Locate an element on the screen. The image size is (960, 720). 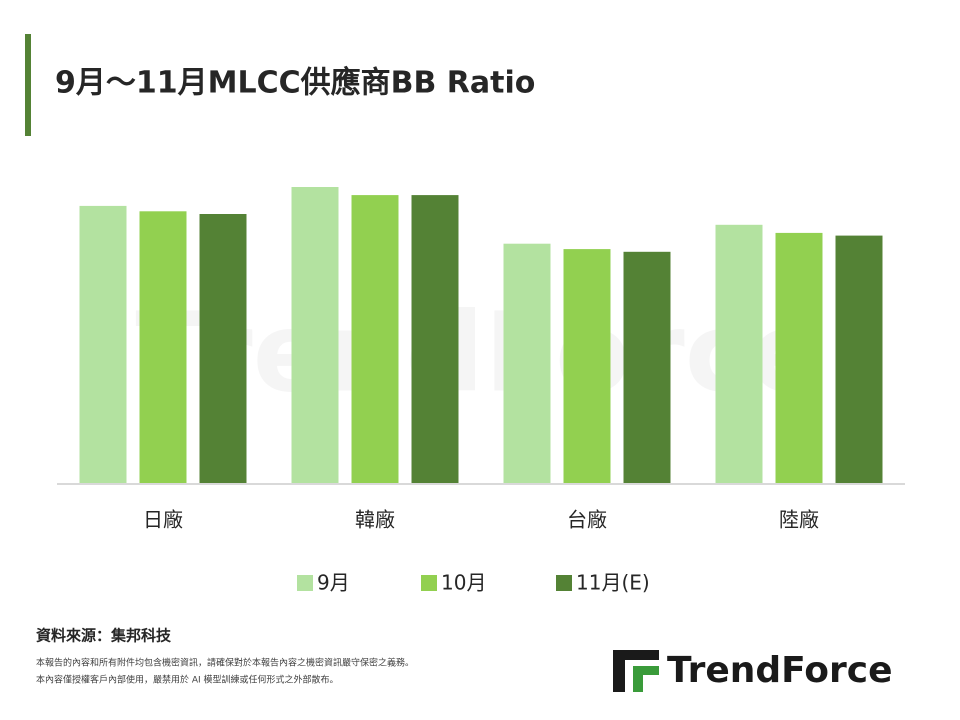
x-tick-label: 日廠 is located at coordinates (163, 520).